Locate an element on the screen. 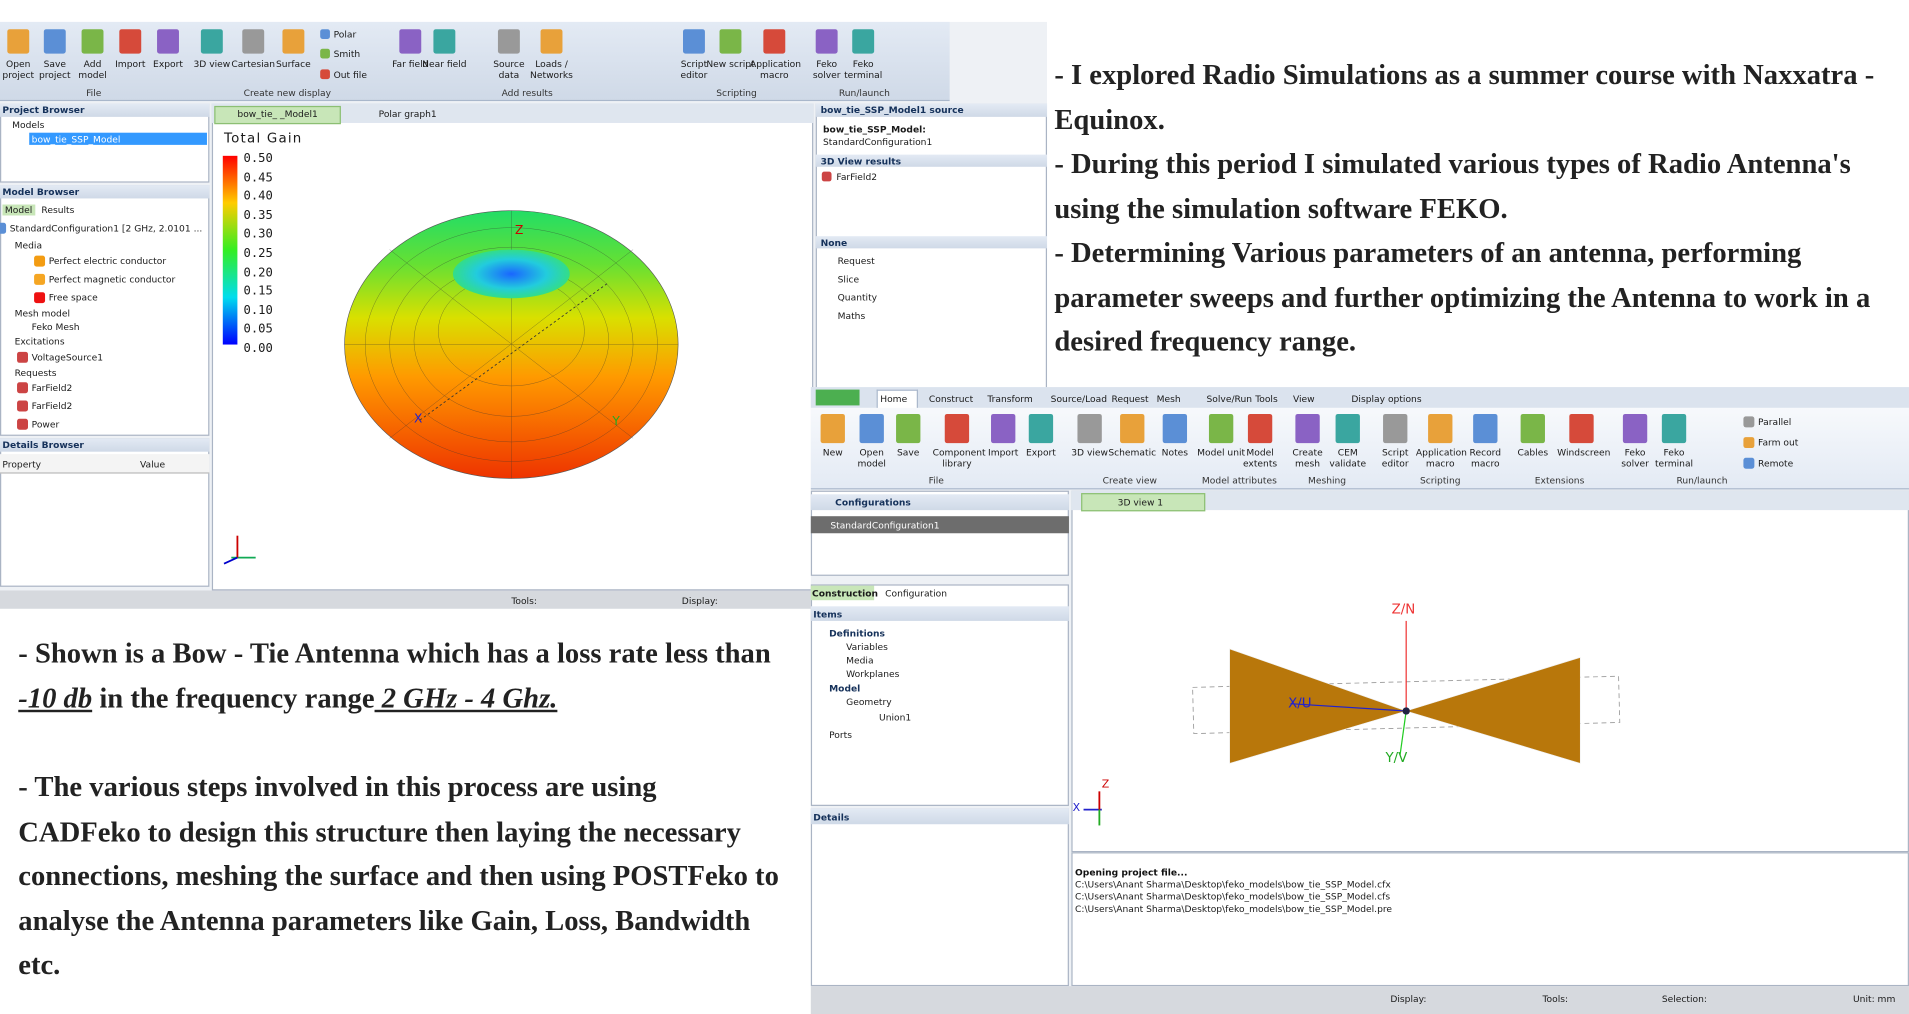  tree-item: Media is located at coordinates (28, 245).